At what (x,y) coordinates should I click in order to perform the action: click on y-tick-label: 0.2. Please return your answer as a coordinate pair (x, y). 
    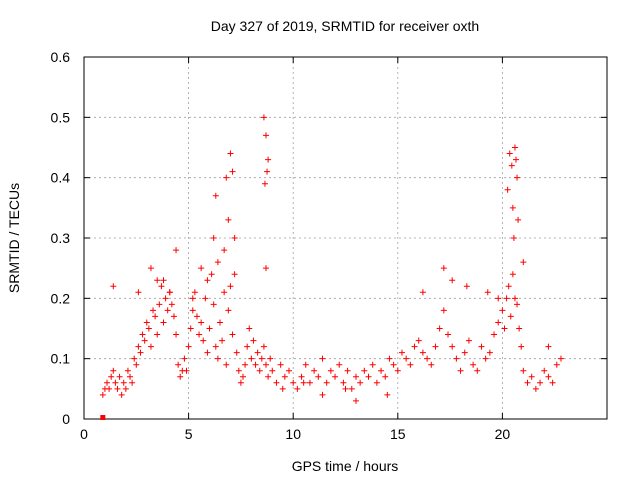
    Looking at the image, I should click on (61, 298).